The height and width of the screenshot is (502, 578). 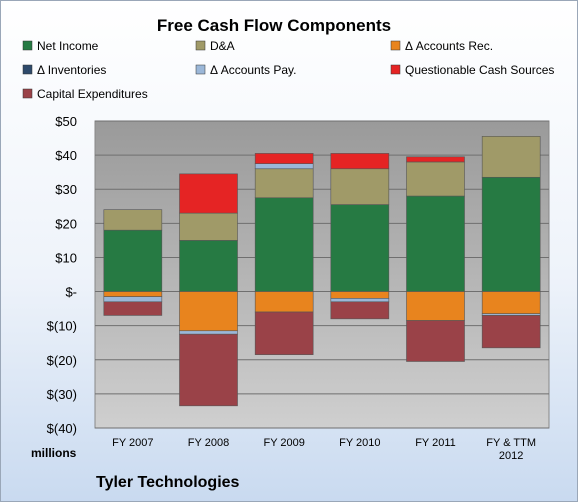 What do you see at coordinates (71, 70) in the screenshot?
I see `legend-label-inventories: Δ Inventories` at bounding box center [71, 70].